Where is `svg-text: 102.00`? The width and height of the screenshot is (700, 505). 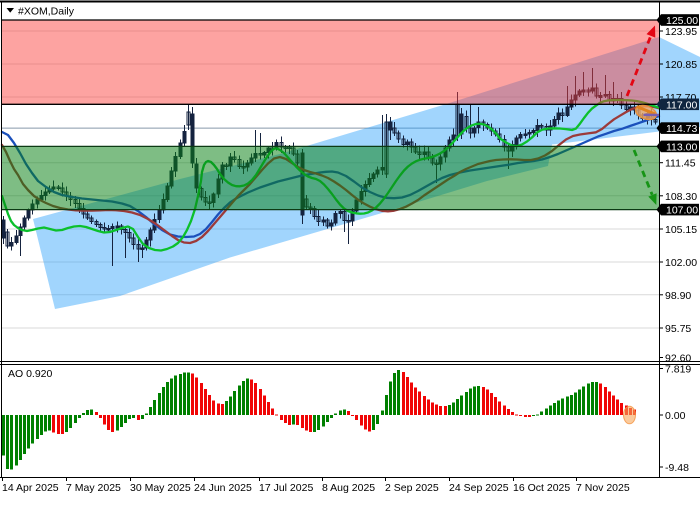
svg-text: 102.00 is located at coordinates (681, 263).